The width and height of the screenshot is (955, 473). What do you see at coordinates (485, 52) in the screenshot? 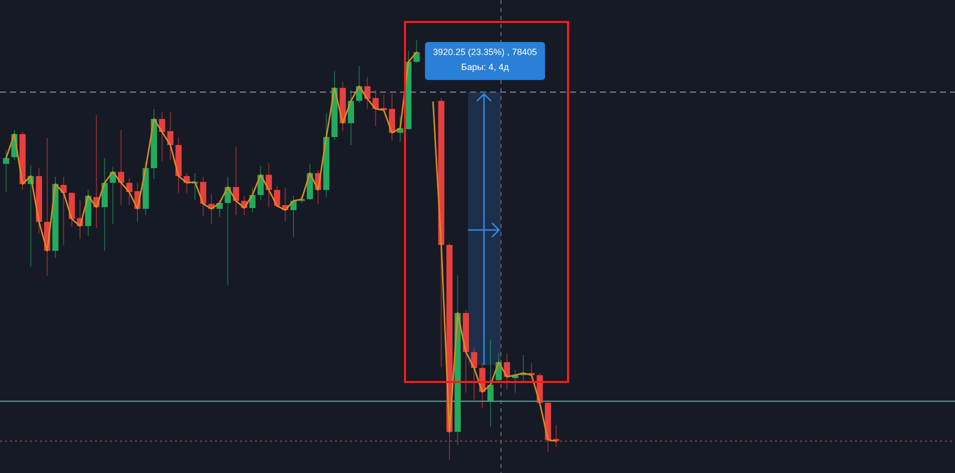
I see `annotation: 3920.25 (23.35%) , 78405` at bounding box center [485, 52].